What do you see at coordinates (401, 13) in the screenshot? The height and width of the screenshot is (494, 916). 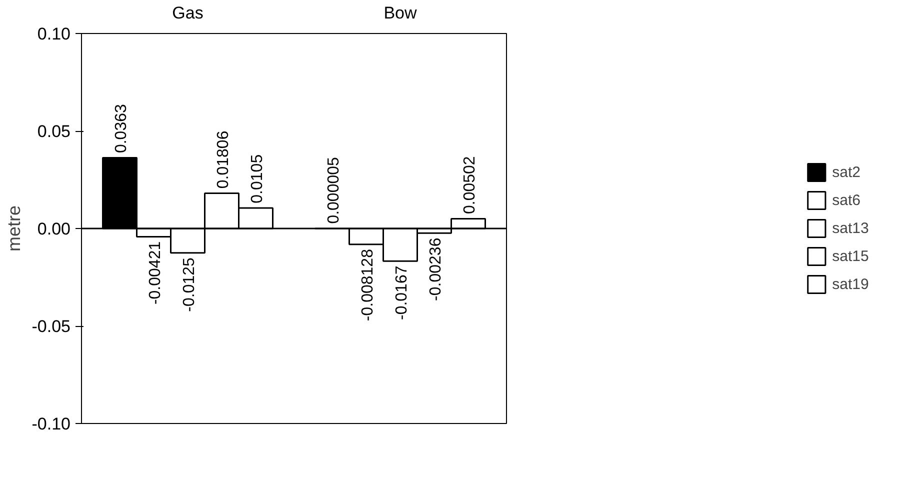 I see `x-tick-label: Bow` at bounding box center [401, 13].